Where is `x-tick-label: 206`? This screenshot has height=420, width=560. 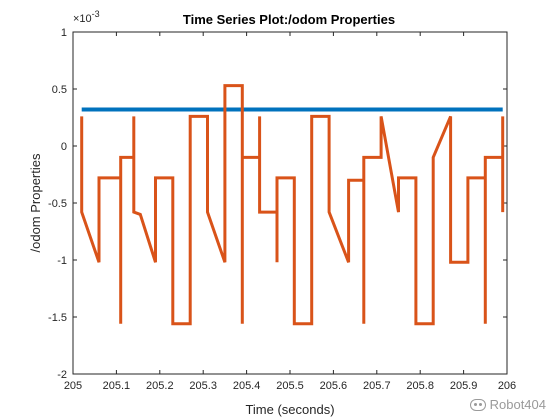 x-tick-label: 206 is located at coordinates (507, 386).